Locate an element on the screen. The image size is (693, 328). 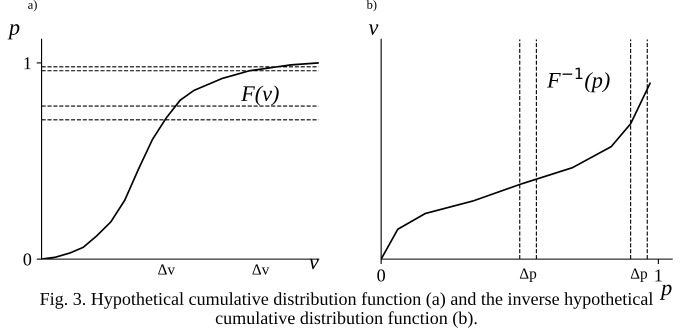
x-axis-title: p is located at coordinates (666, 292).